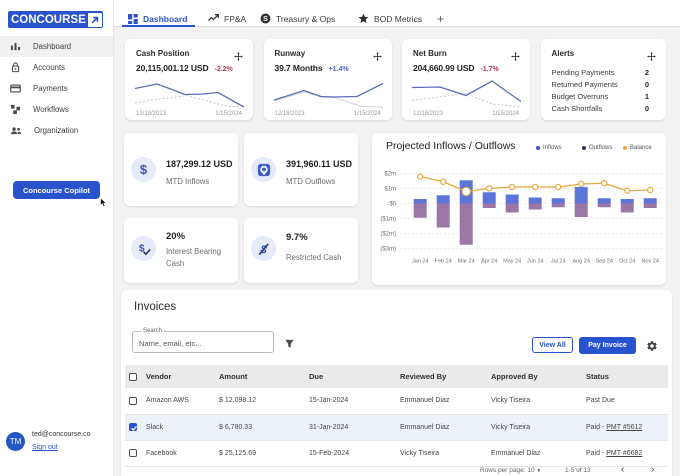  What do you see at coordinates (649, 262) in the screenshot?
I see `svg-text: Nov 24` at bounding box center [649, 262].